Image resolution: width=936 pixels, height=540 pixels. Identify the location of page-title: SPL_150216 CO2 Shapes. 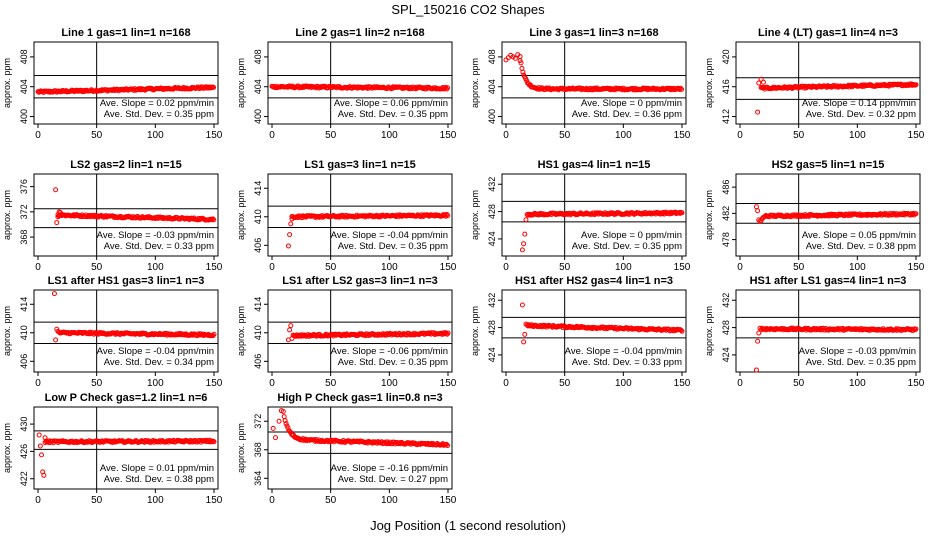
(468, 9).